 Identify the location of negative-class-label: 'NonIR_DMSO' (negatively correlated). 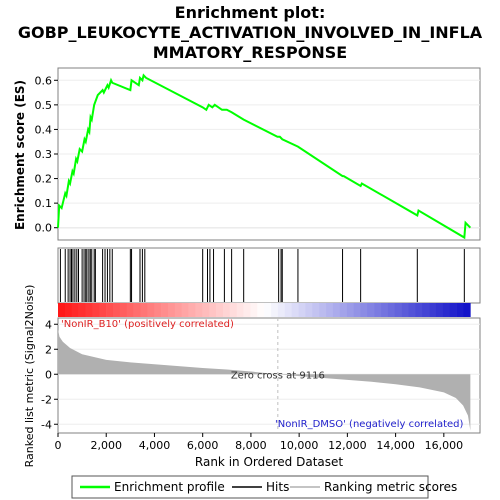
(369, 424).